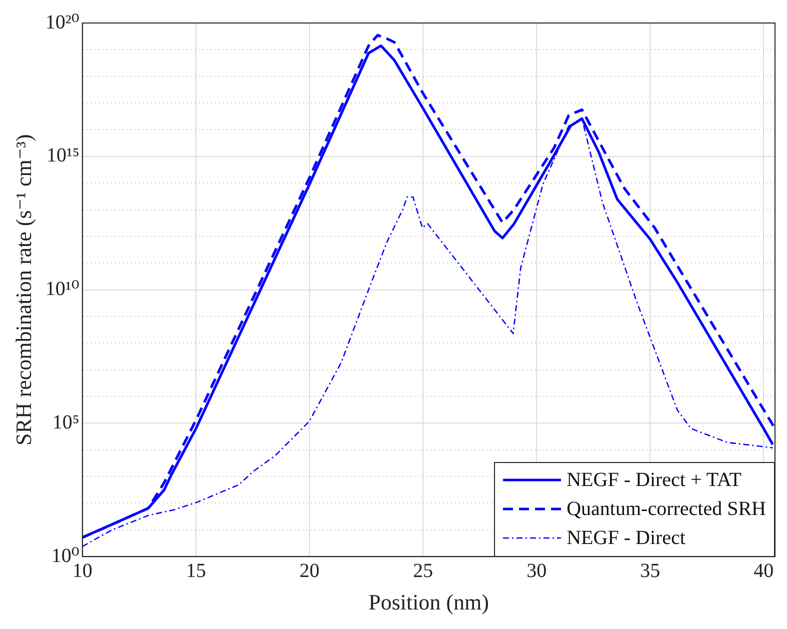 Image resolution: width=787 pixels, height=629 pixels. Describe the element at coordinates (63, 155) in the screenshot. I see `y-tick-label: 10¹⁵` at that location.